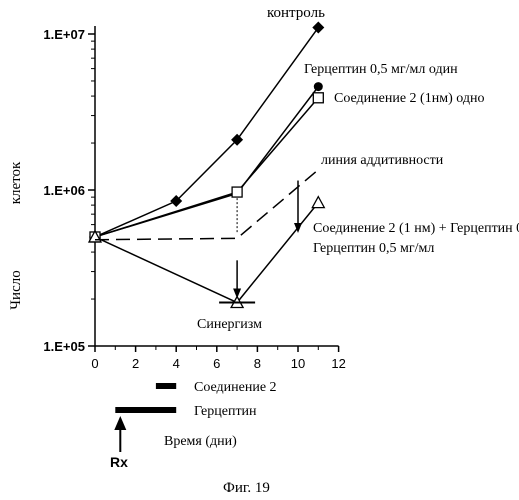  Describe the element at coordinates (296, 13) in the screenshot. I see `legend-label-control: контроль` at that location.